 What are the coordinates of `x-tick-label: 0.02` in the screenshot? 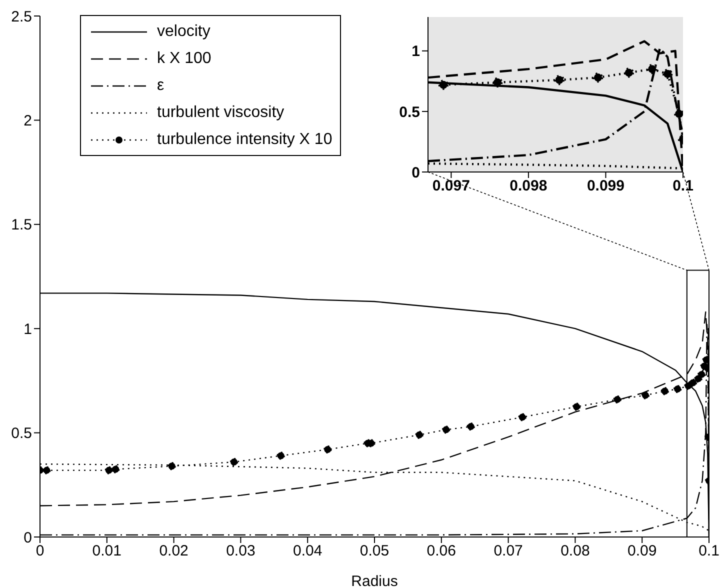 It's located at (173, 551).